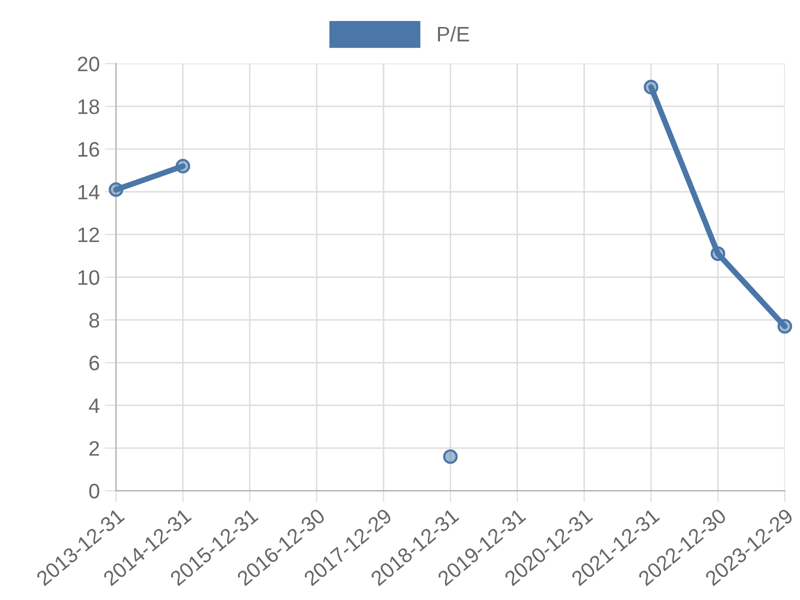 The image size is (800, 600). I want to click on y-tick-label: 8, so click(94, 320).